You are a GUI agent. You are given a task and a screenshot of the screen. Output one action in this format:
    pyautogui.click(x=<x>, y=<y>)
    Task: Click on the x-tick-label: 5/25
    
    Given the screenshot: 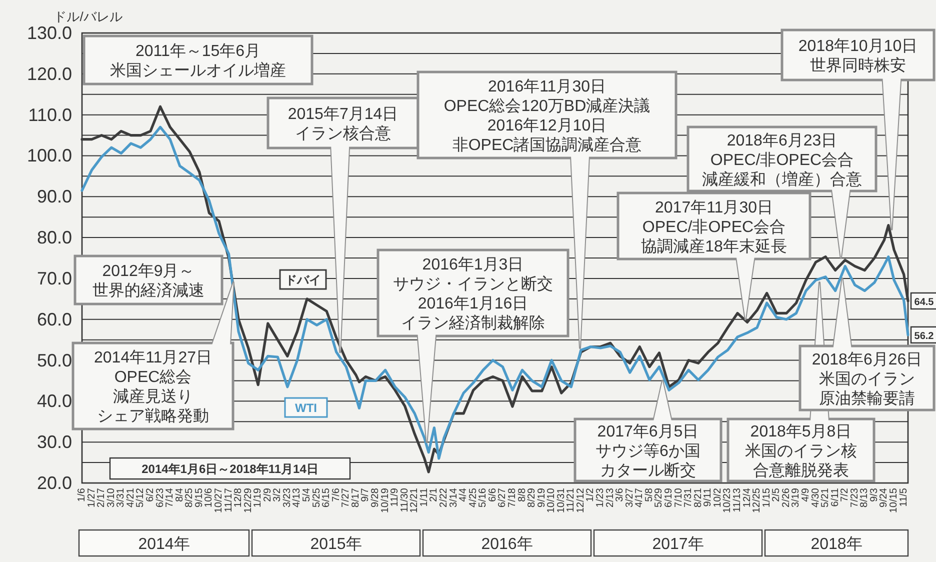 What is the action you would take?
    pyautogui.click(x=316, y=498)
    